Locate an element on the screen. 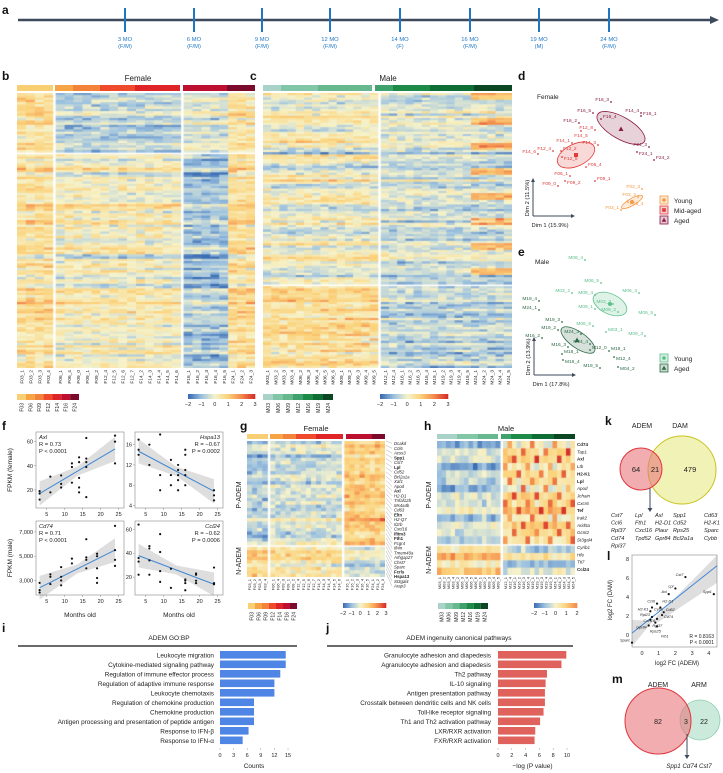 This screenshot has height=773, width=723. heatmap-g-group-legend-label: F09 is located at coordinates (267, 616).